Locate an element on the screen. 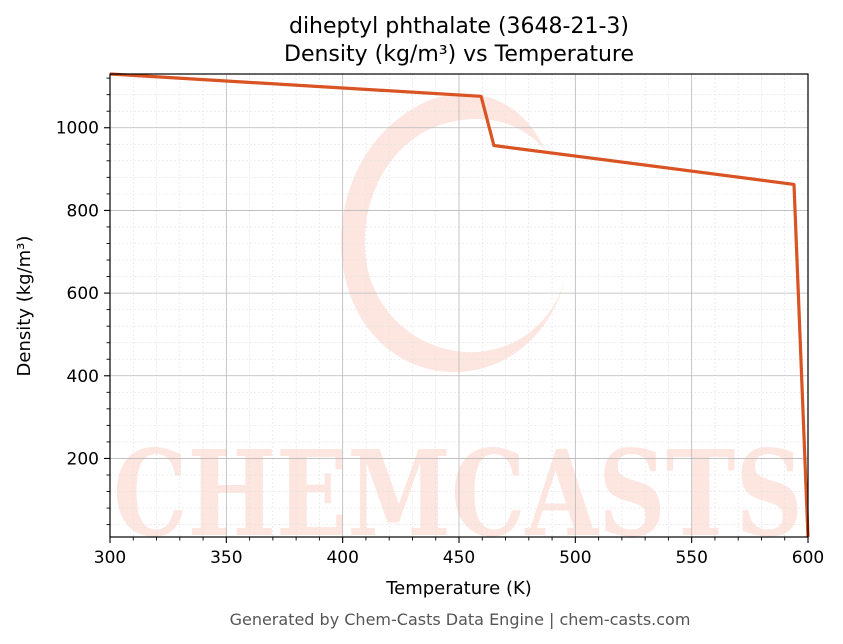 This screenshot has width=843, height=644. x-tick-label: 450 is located at coordinates (459, 558).